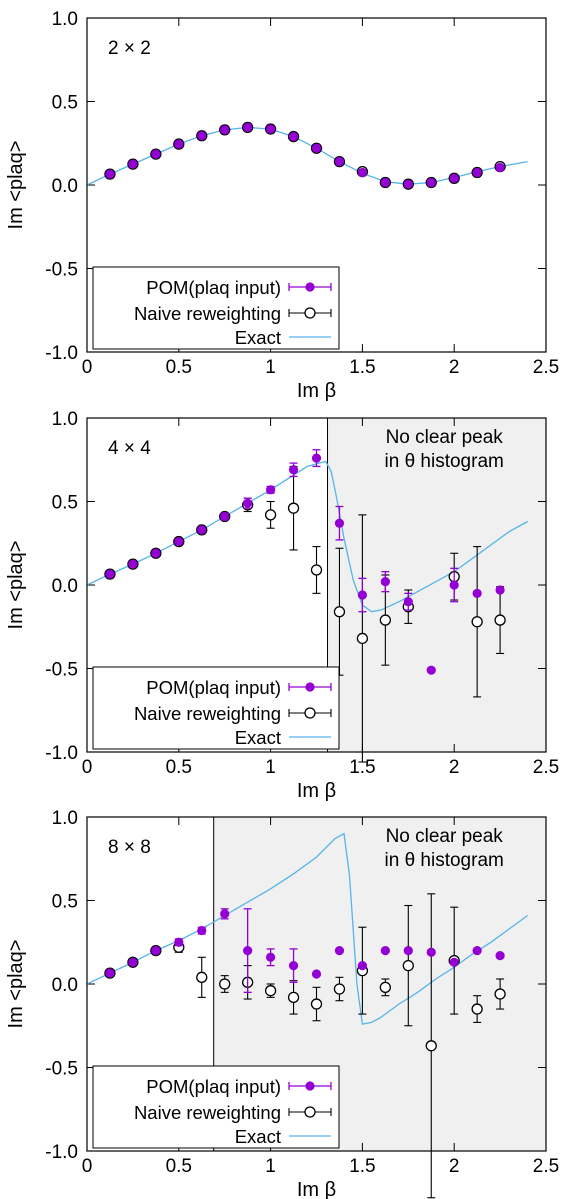  Describe the element at coordinates (307, 536) in the screenshot. I see `exact-curve` at that location.